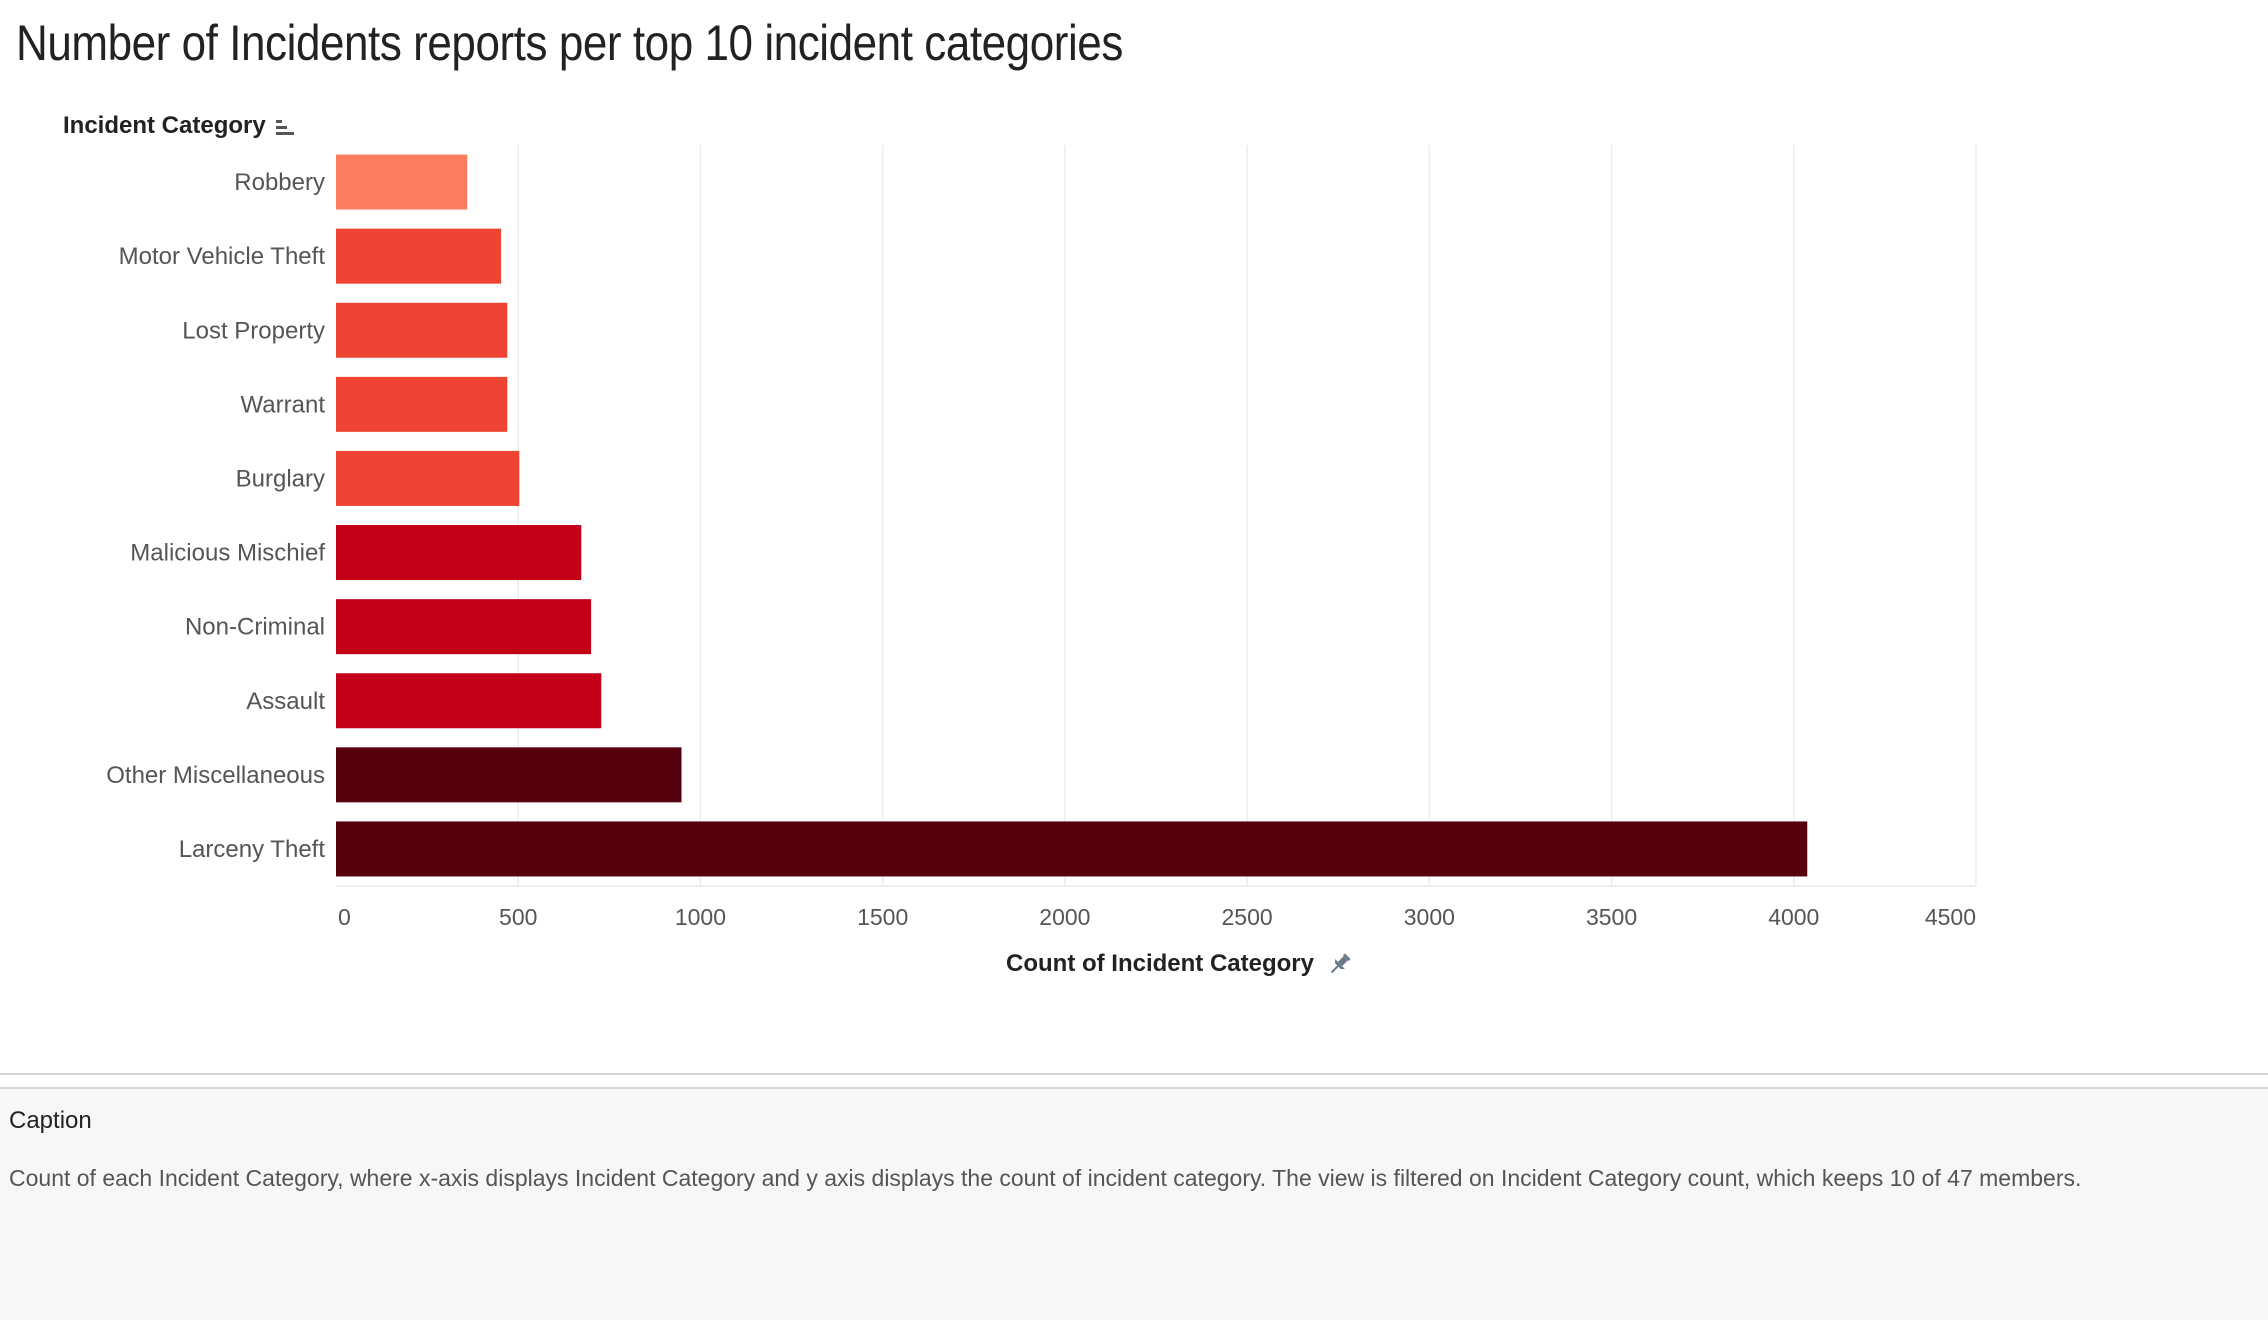  I want to click on x-axis-header: Count of Incident Category, so click(1180, 964).